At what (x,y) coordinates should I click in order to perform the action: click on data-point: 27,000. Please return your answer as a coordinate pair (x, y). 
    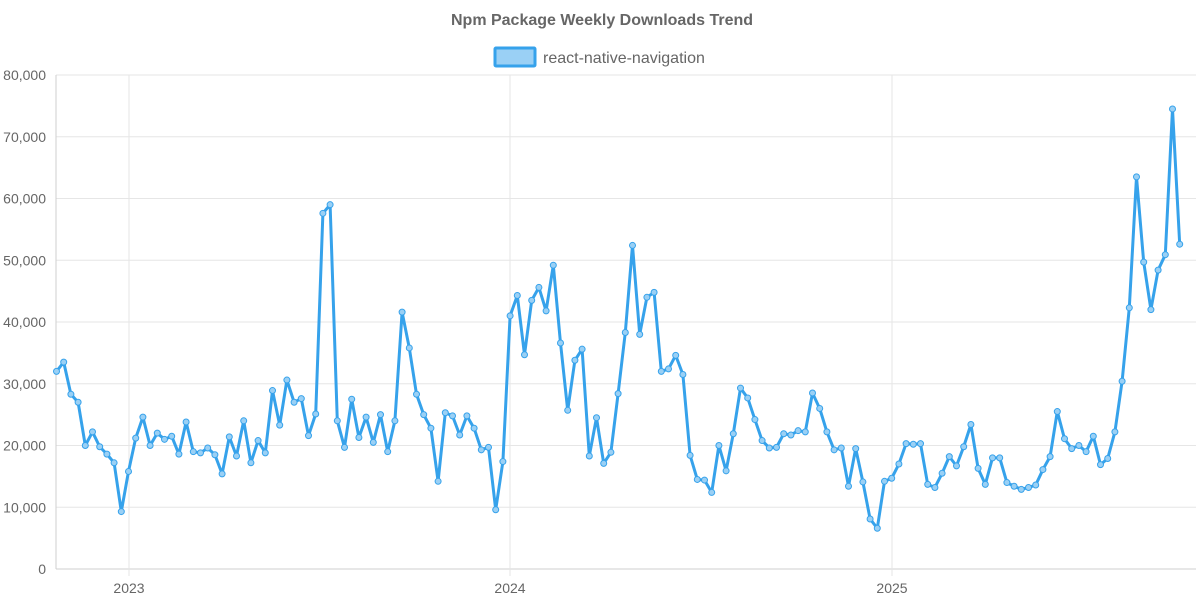
    Looking at the image, I should click on (78, 402).